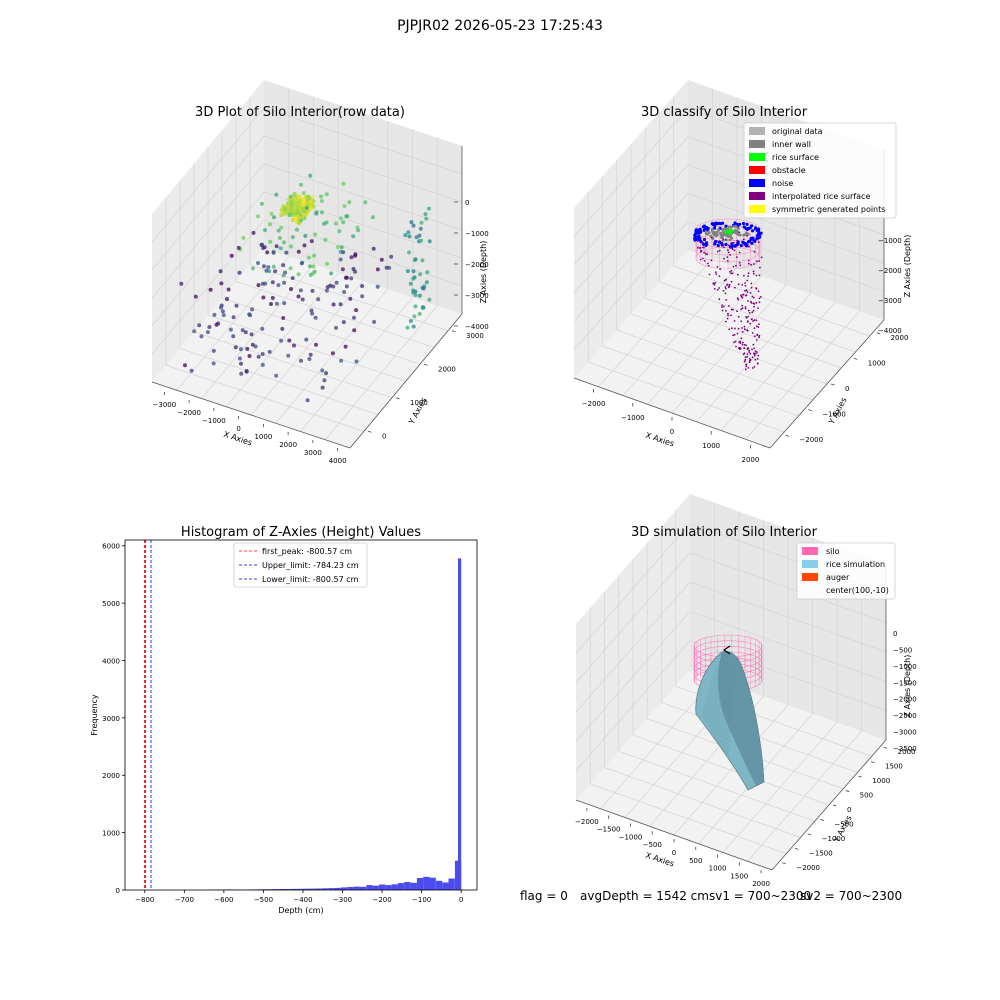  I want to click on simplot-legend-swatch, so click(810, 551).